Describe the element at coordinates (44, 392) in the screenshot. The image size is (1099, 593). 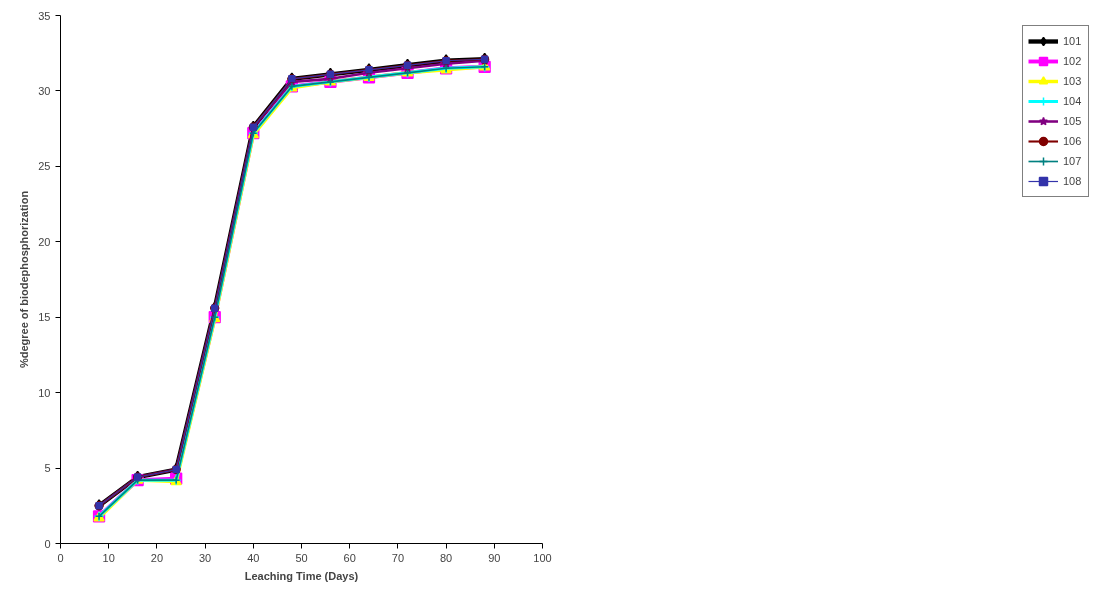
I see `y-tick-label: 10` at that location.